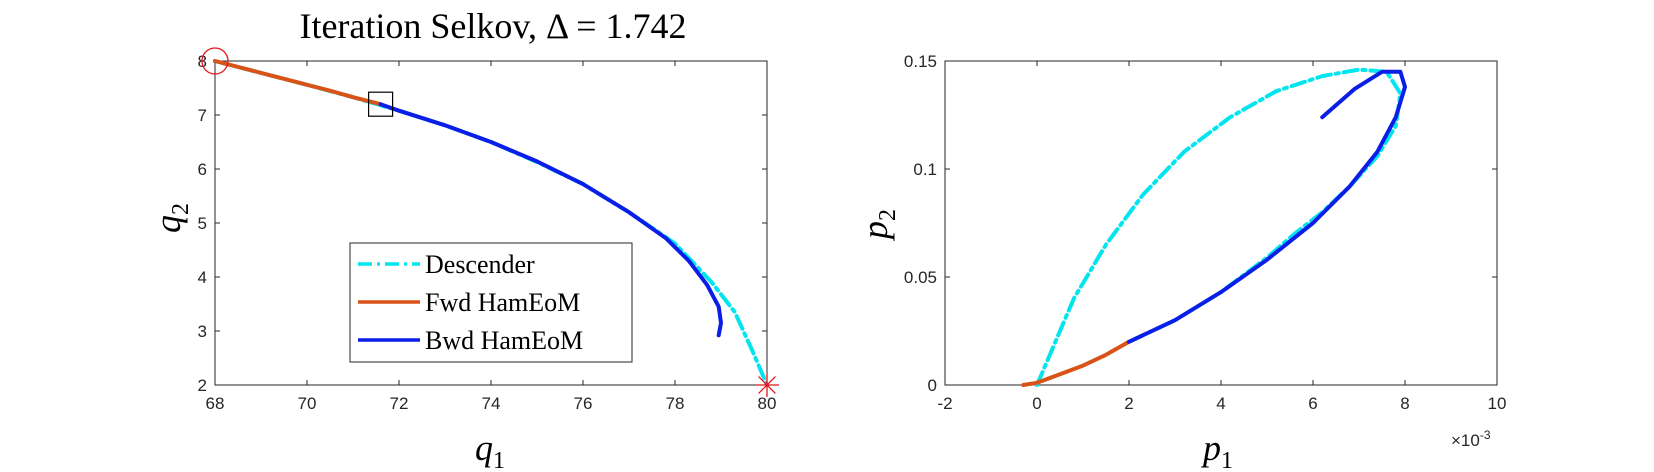  What do you see at coordinates (550, 220) in the screenshot?
I see `left-series-bwd-hameom` at bounding box center [550, 220].